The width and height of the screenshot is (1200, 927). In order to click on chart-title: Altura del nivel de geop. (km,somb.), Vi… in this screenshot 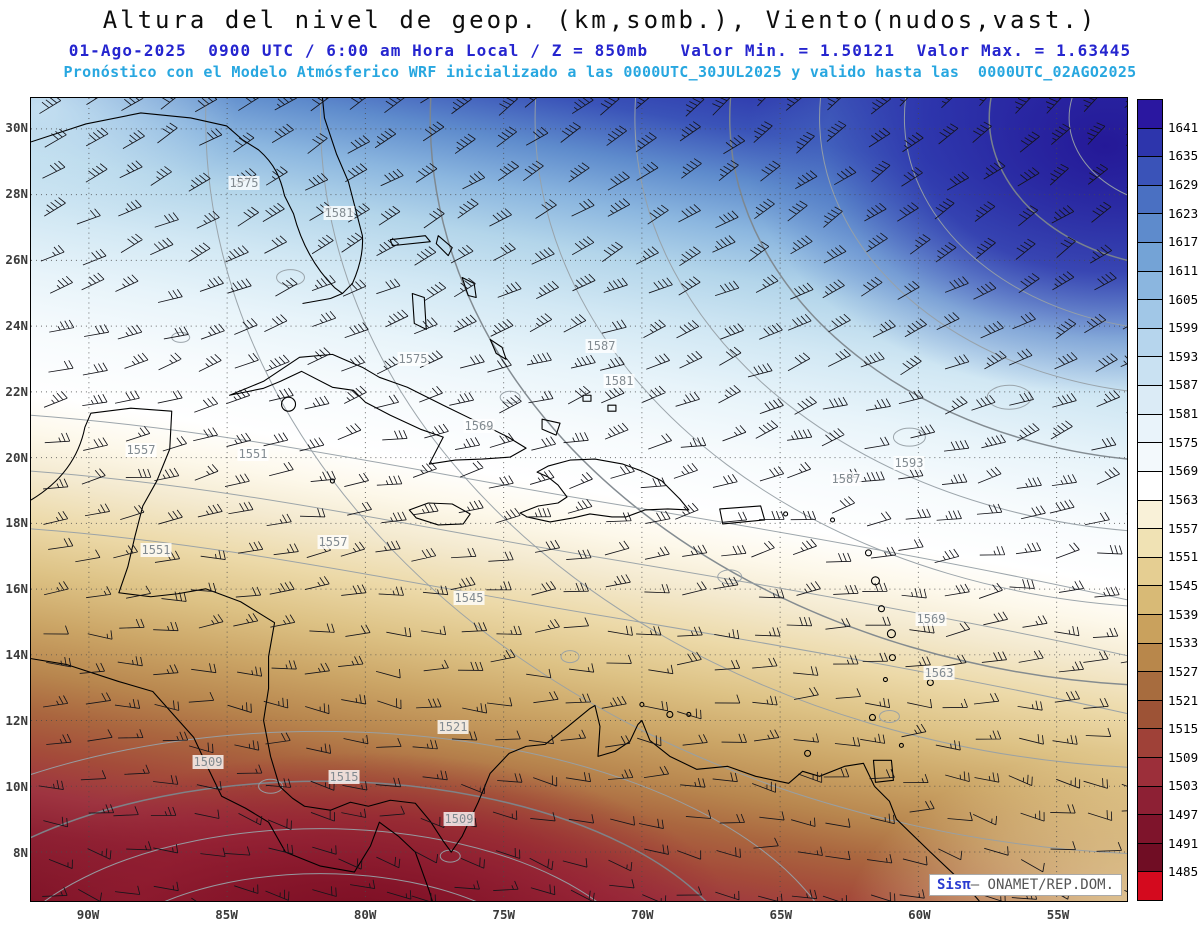, I will do `click(600, 20)`.